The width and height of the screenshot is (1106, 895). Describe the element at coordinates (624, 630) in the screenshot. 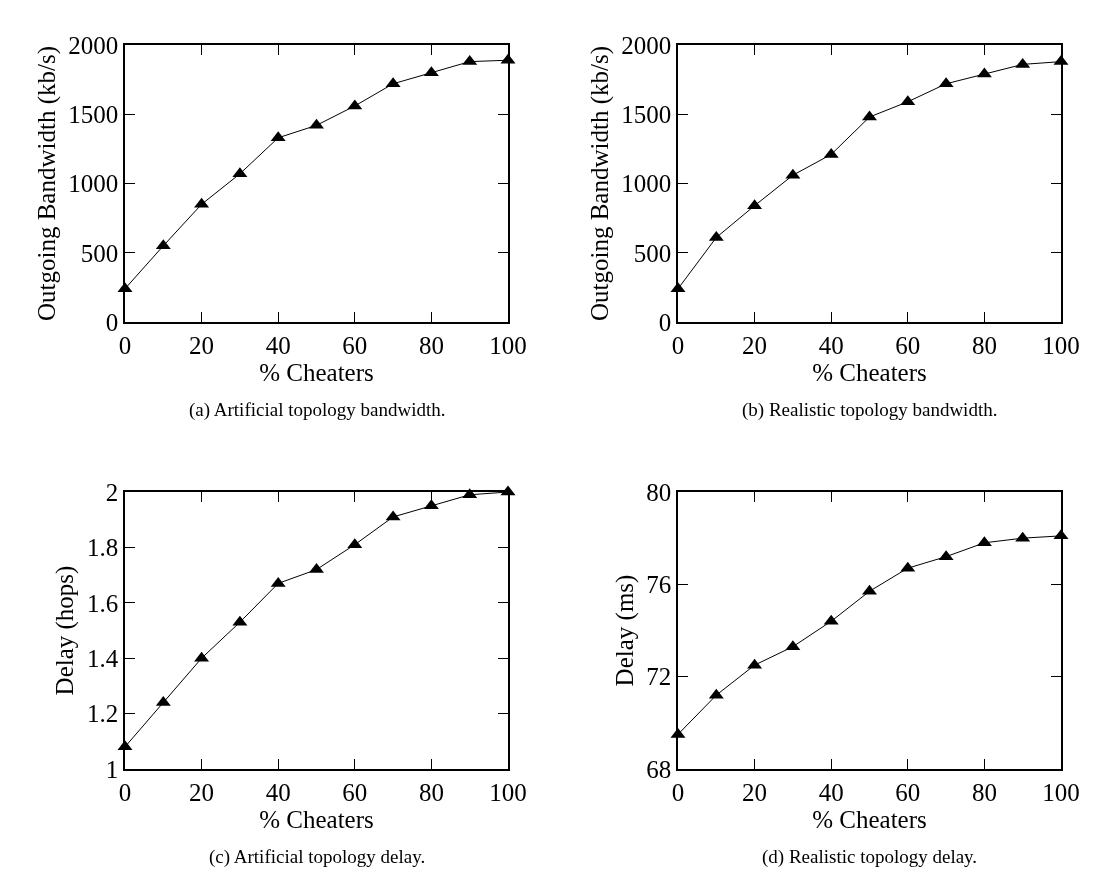

I see `y-axis-title: Delay (ms)` at that location.